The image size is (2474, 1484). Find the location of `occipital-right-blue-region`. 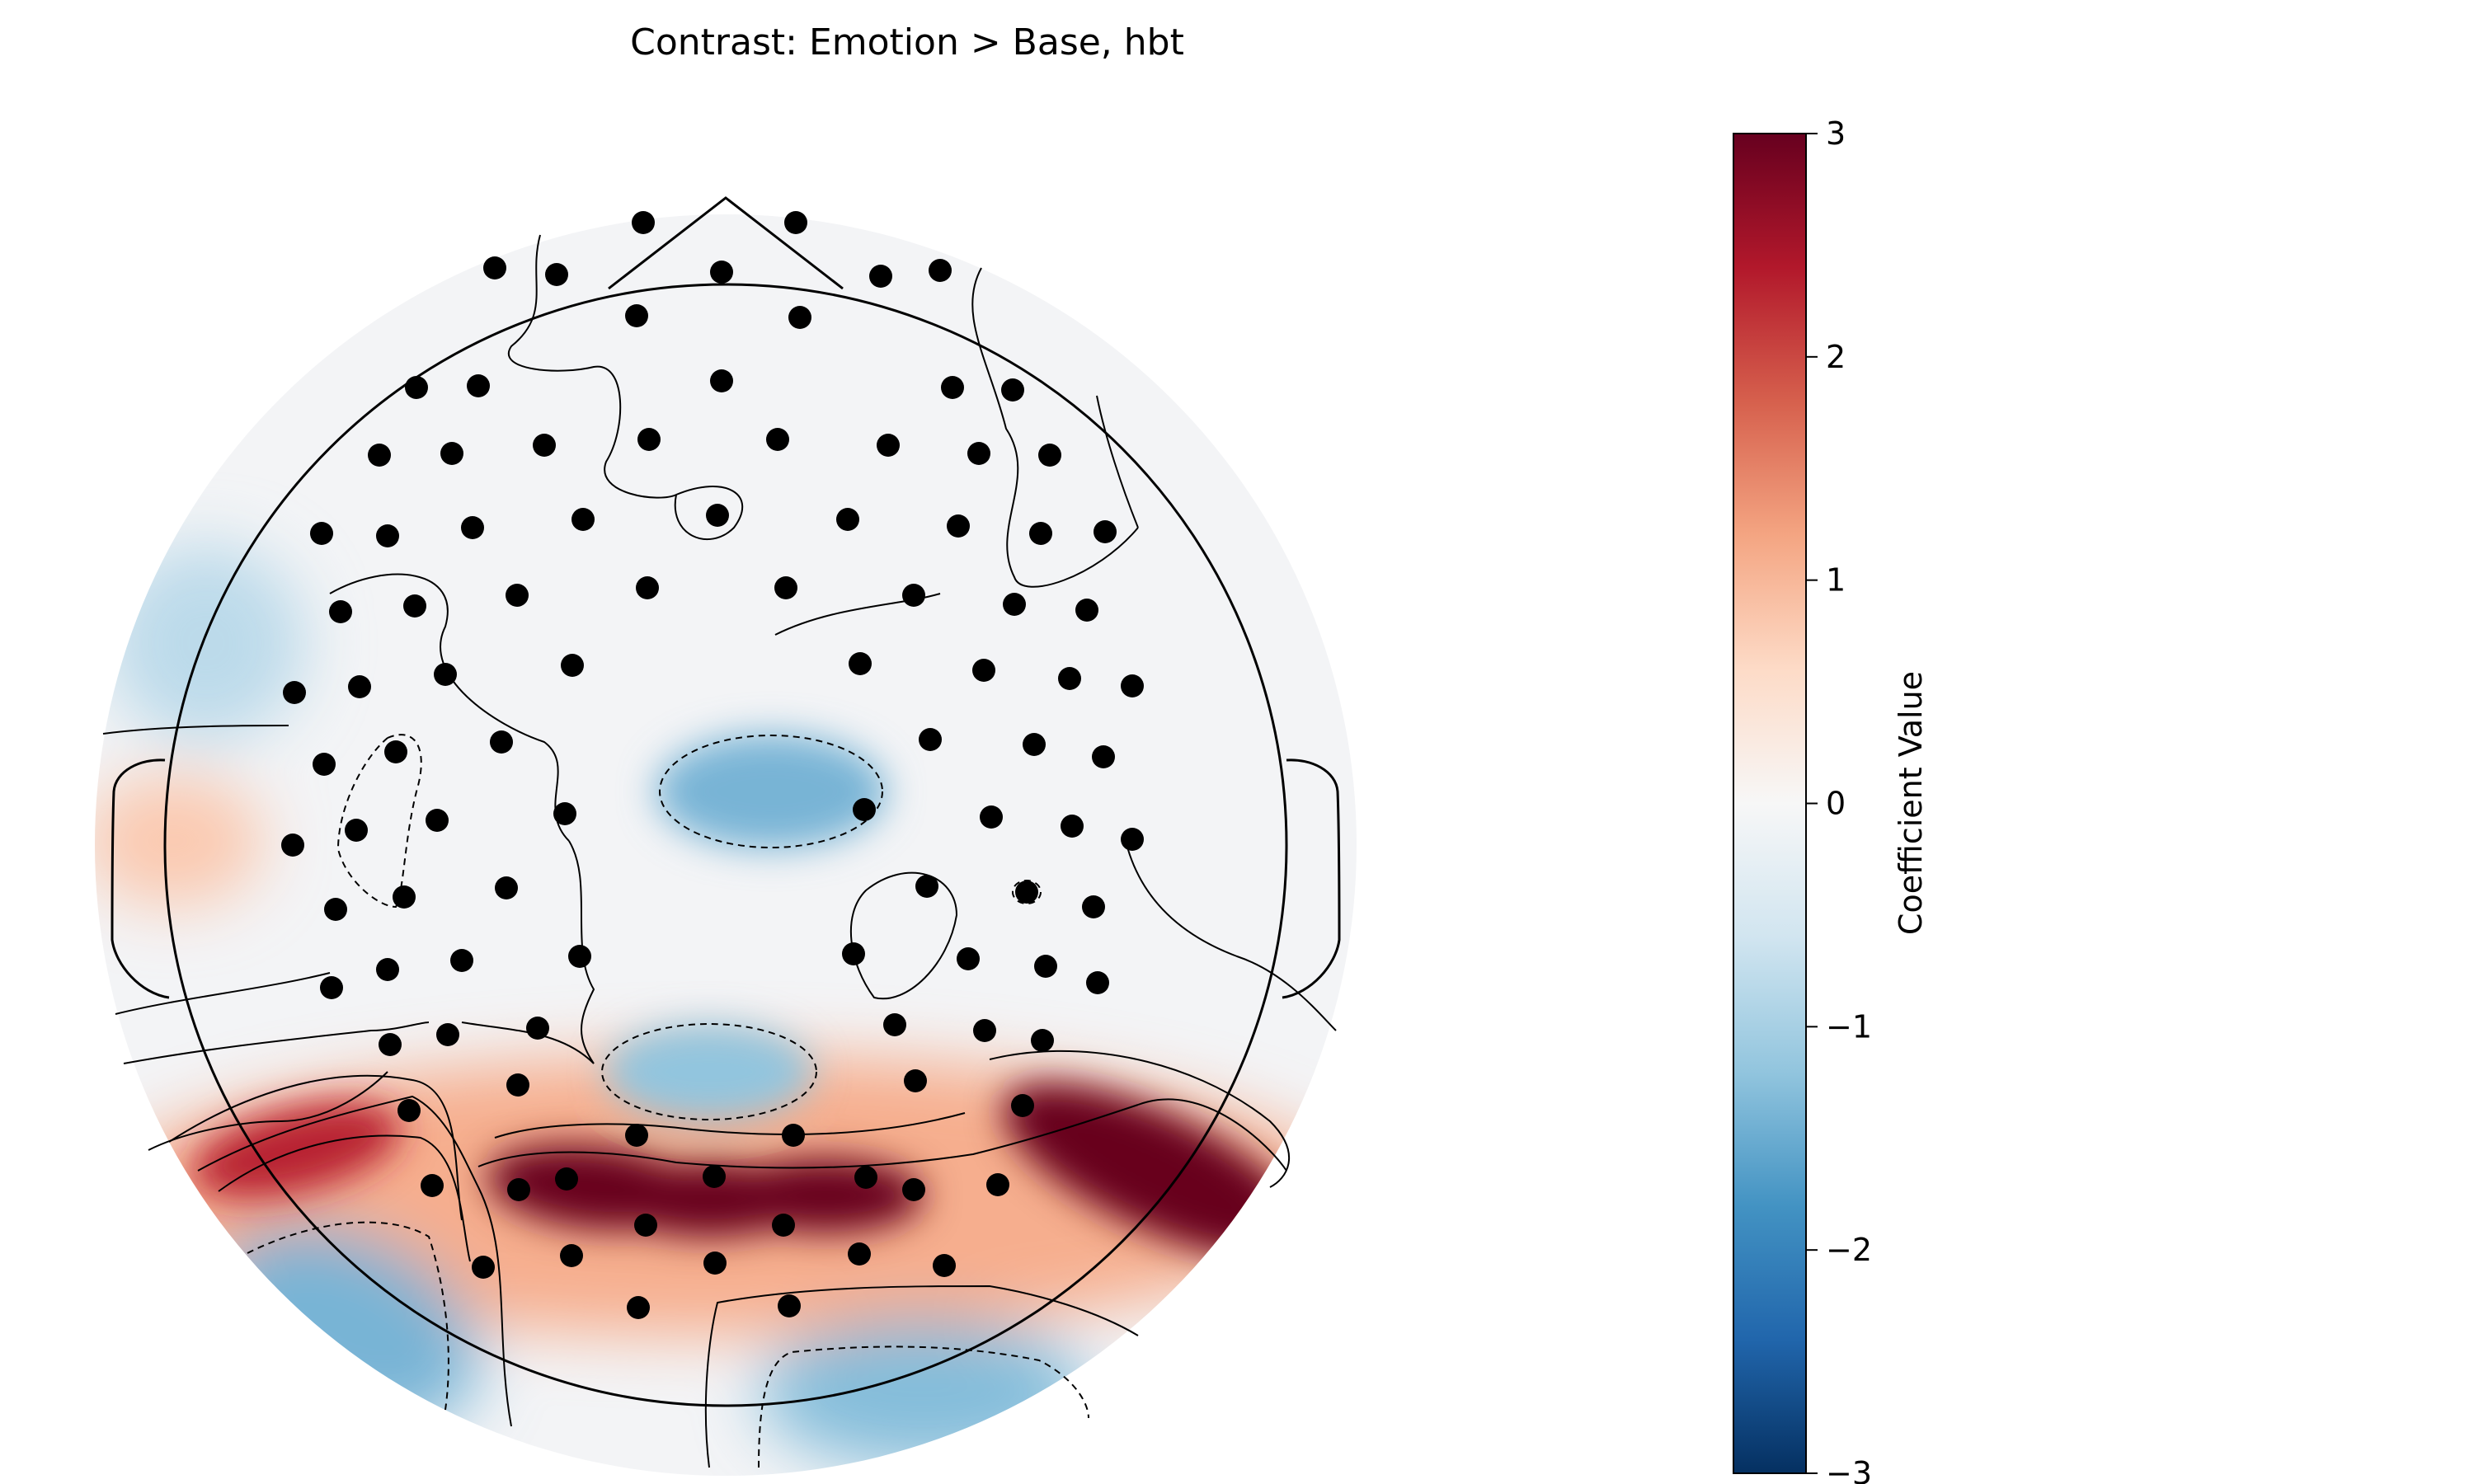

occipital-right-blue-region is located at coordinates (924, 1393).